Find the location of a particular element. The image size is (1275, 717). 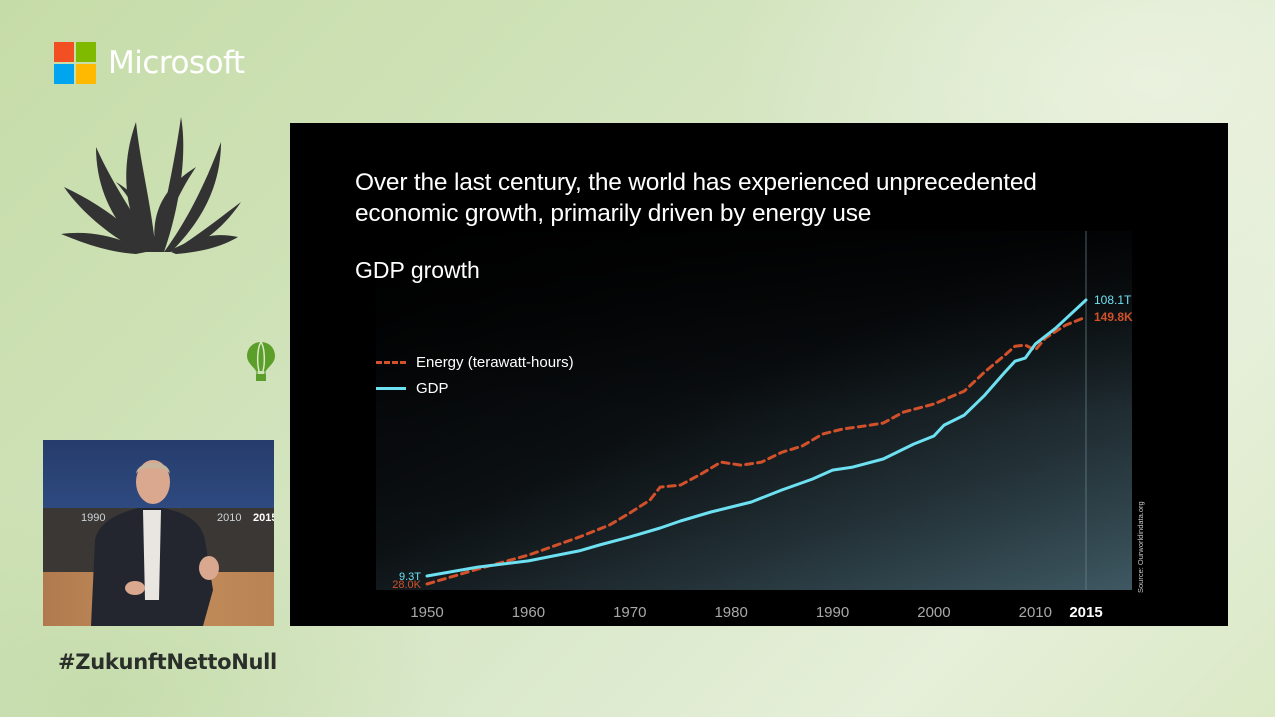

chart-legend: Energy (terawatt-hours) GDP is located at coordinates (475, 375).